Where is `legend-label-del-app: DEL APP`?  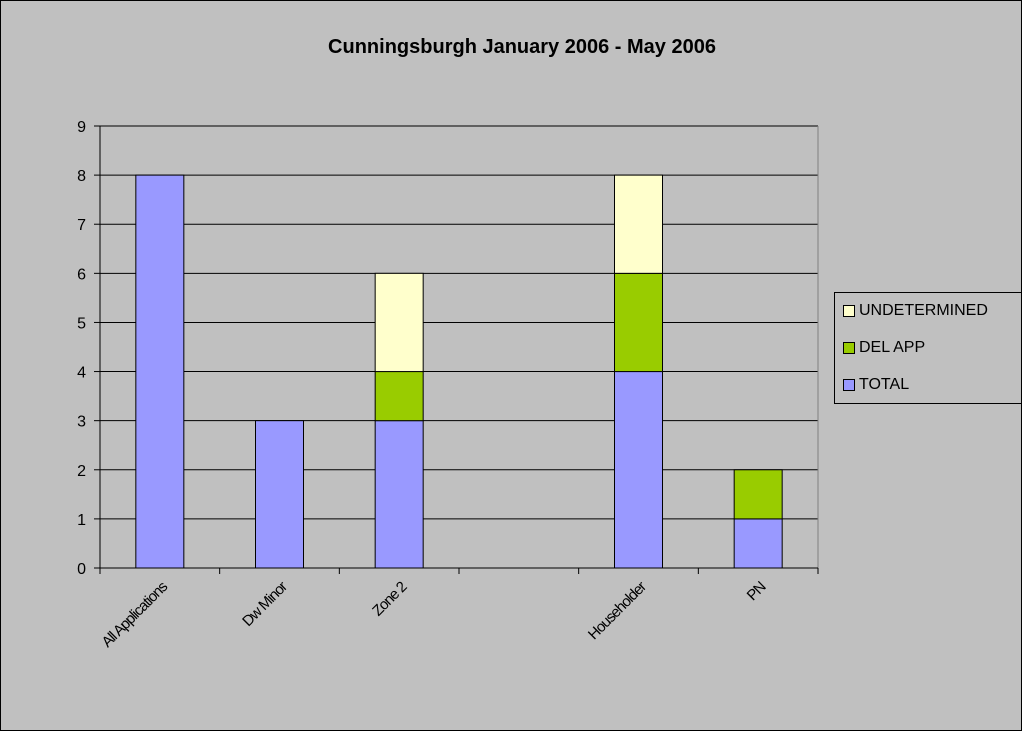 legend-label-del-app: DEL APP is located at coordinates (892, 347).